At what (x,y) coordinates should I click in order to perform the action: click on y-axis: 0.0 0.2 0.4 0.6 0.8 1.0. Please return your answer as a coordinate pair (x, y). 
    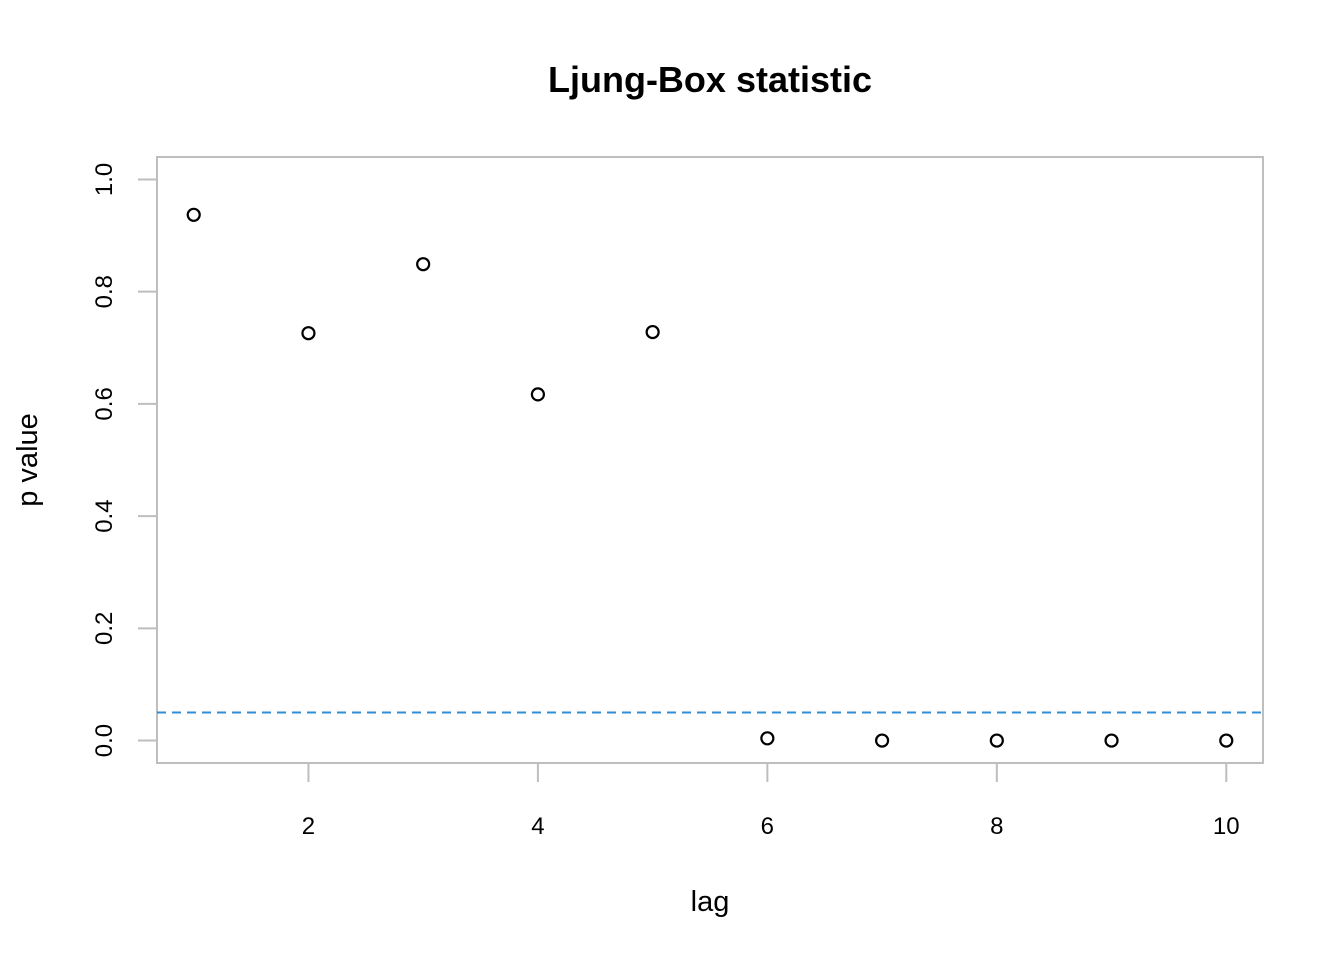
    Looking at the image, I should click on (124, 460).